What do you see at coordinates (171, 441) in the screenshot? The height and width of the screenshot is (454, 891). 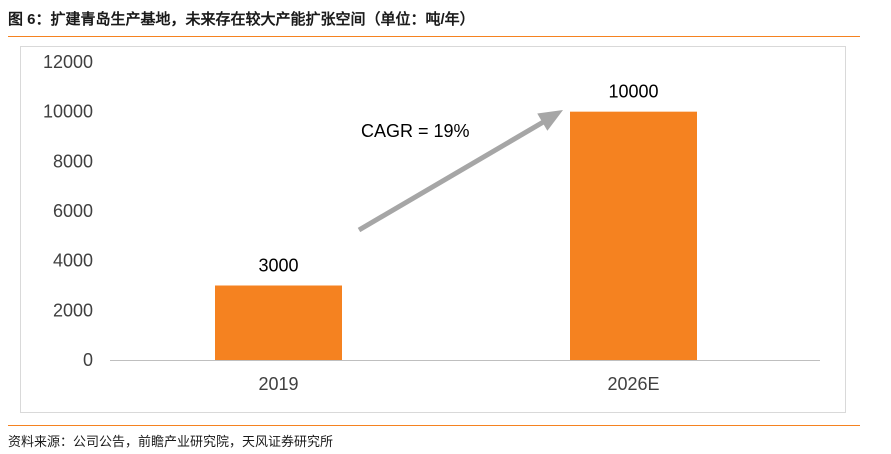 I see `source-note: 资料来源：公司公告，前瞻产业研究院，天风证券研究所` at bounding box center [171, 441].